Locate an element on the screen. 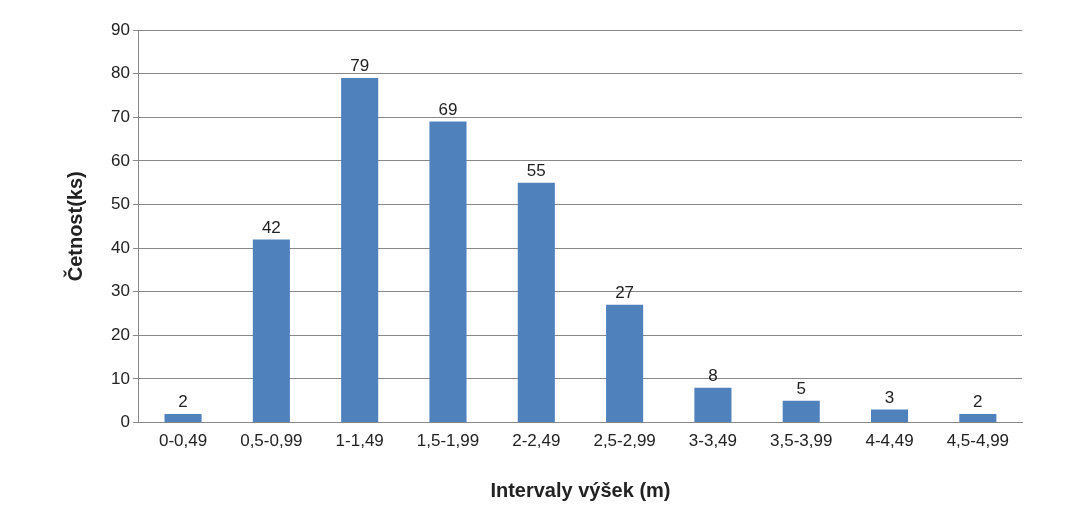 This screenshot has width=1077, height=517. x-tick-label: 0-0,49 is located at coordinates (183, 441).